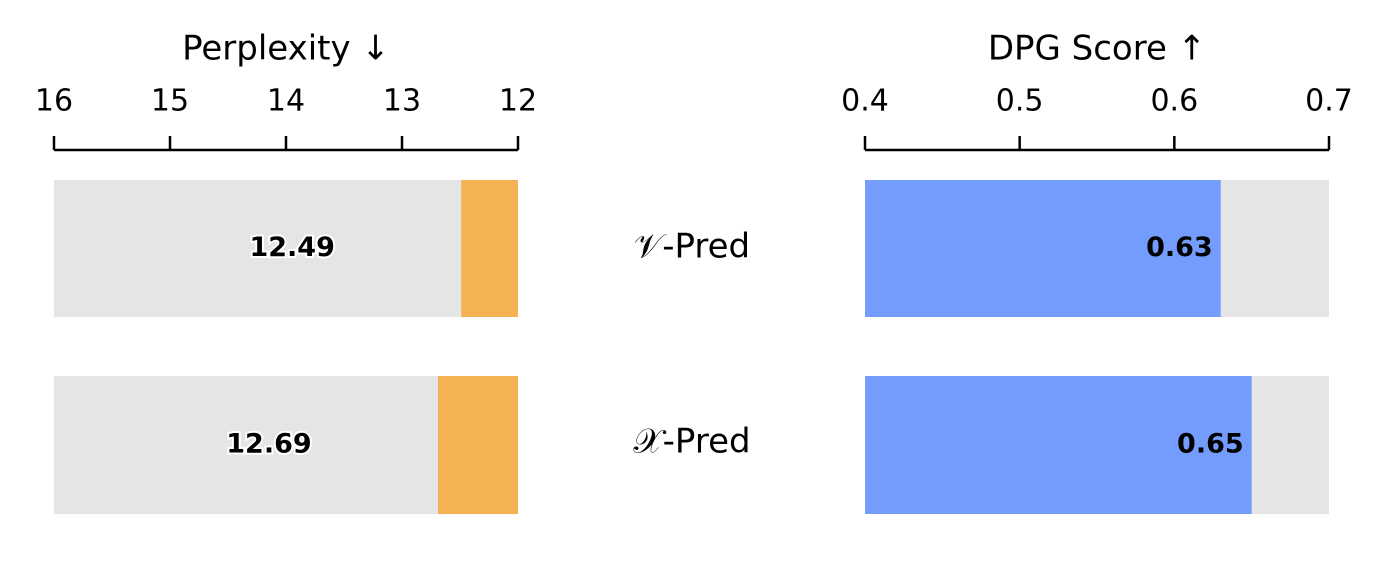 The image size is (1388, 573). Describe the element at coordinates (1174, 101) in the screenshot. I see `x-tick-label: 0.6` at that location.